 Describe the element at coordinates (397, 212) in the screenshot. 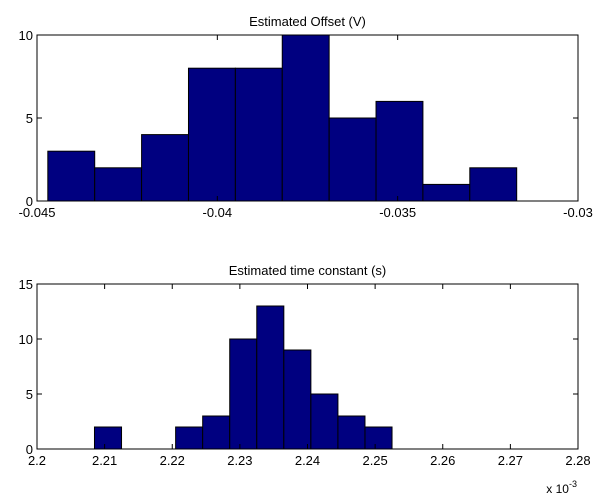

I see `x-tick-label: -0.035` at that location.